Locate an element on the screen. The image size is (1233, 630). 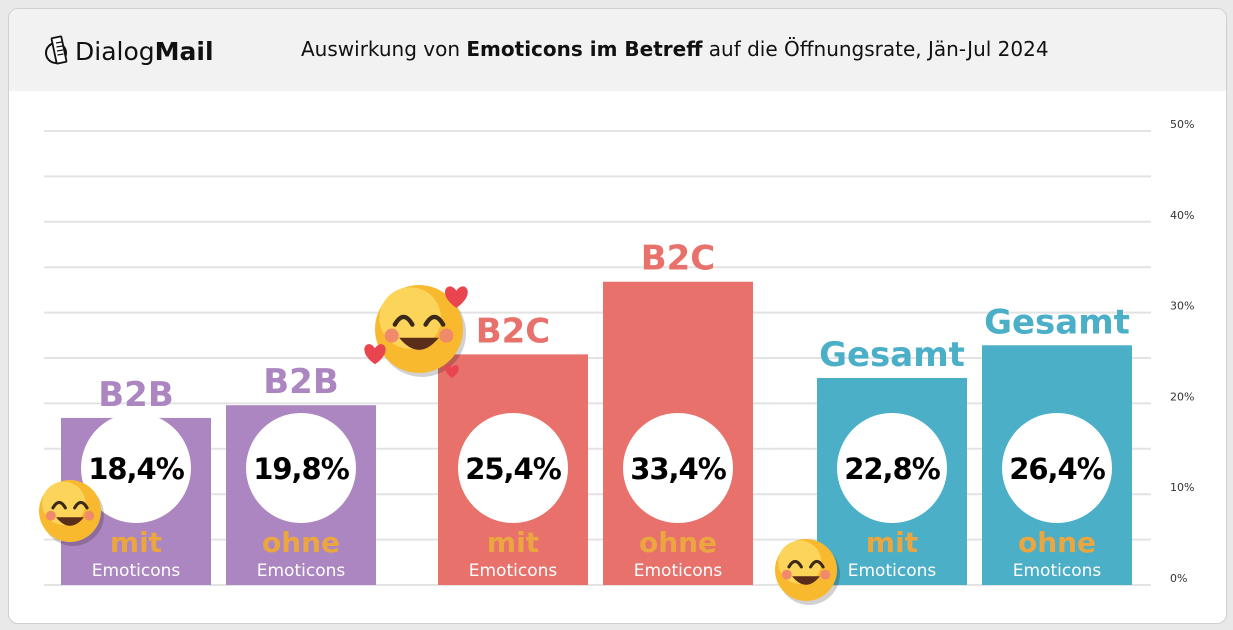
logo: Dialog Mail is located at coordinates (129, 51).